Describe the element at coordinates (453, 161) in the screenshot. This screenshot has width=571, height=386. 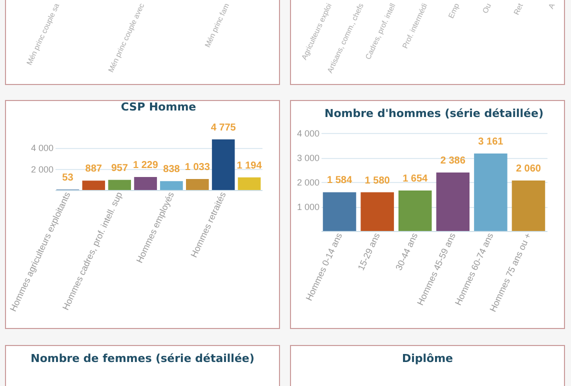
I see `data-label: 2 386` at that location.